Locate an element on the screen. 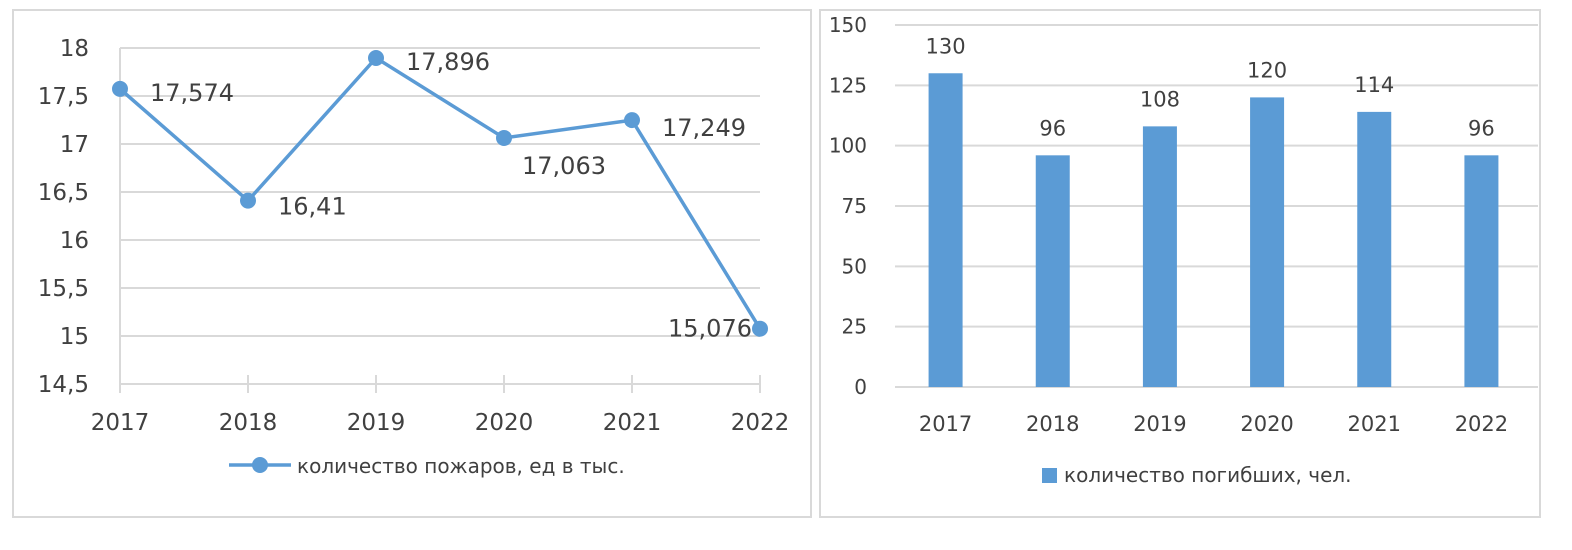  data-label: 108 is located at coordinates (1160, 99).